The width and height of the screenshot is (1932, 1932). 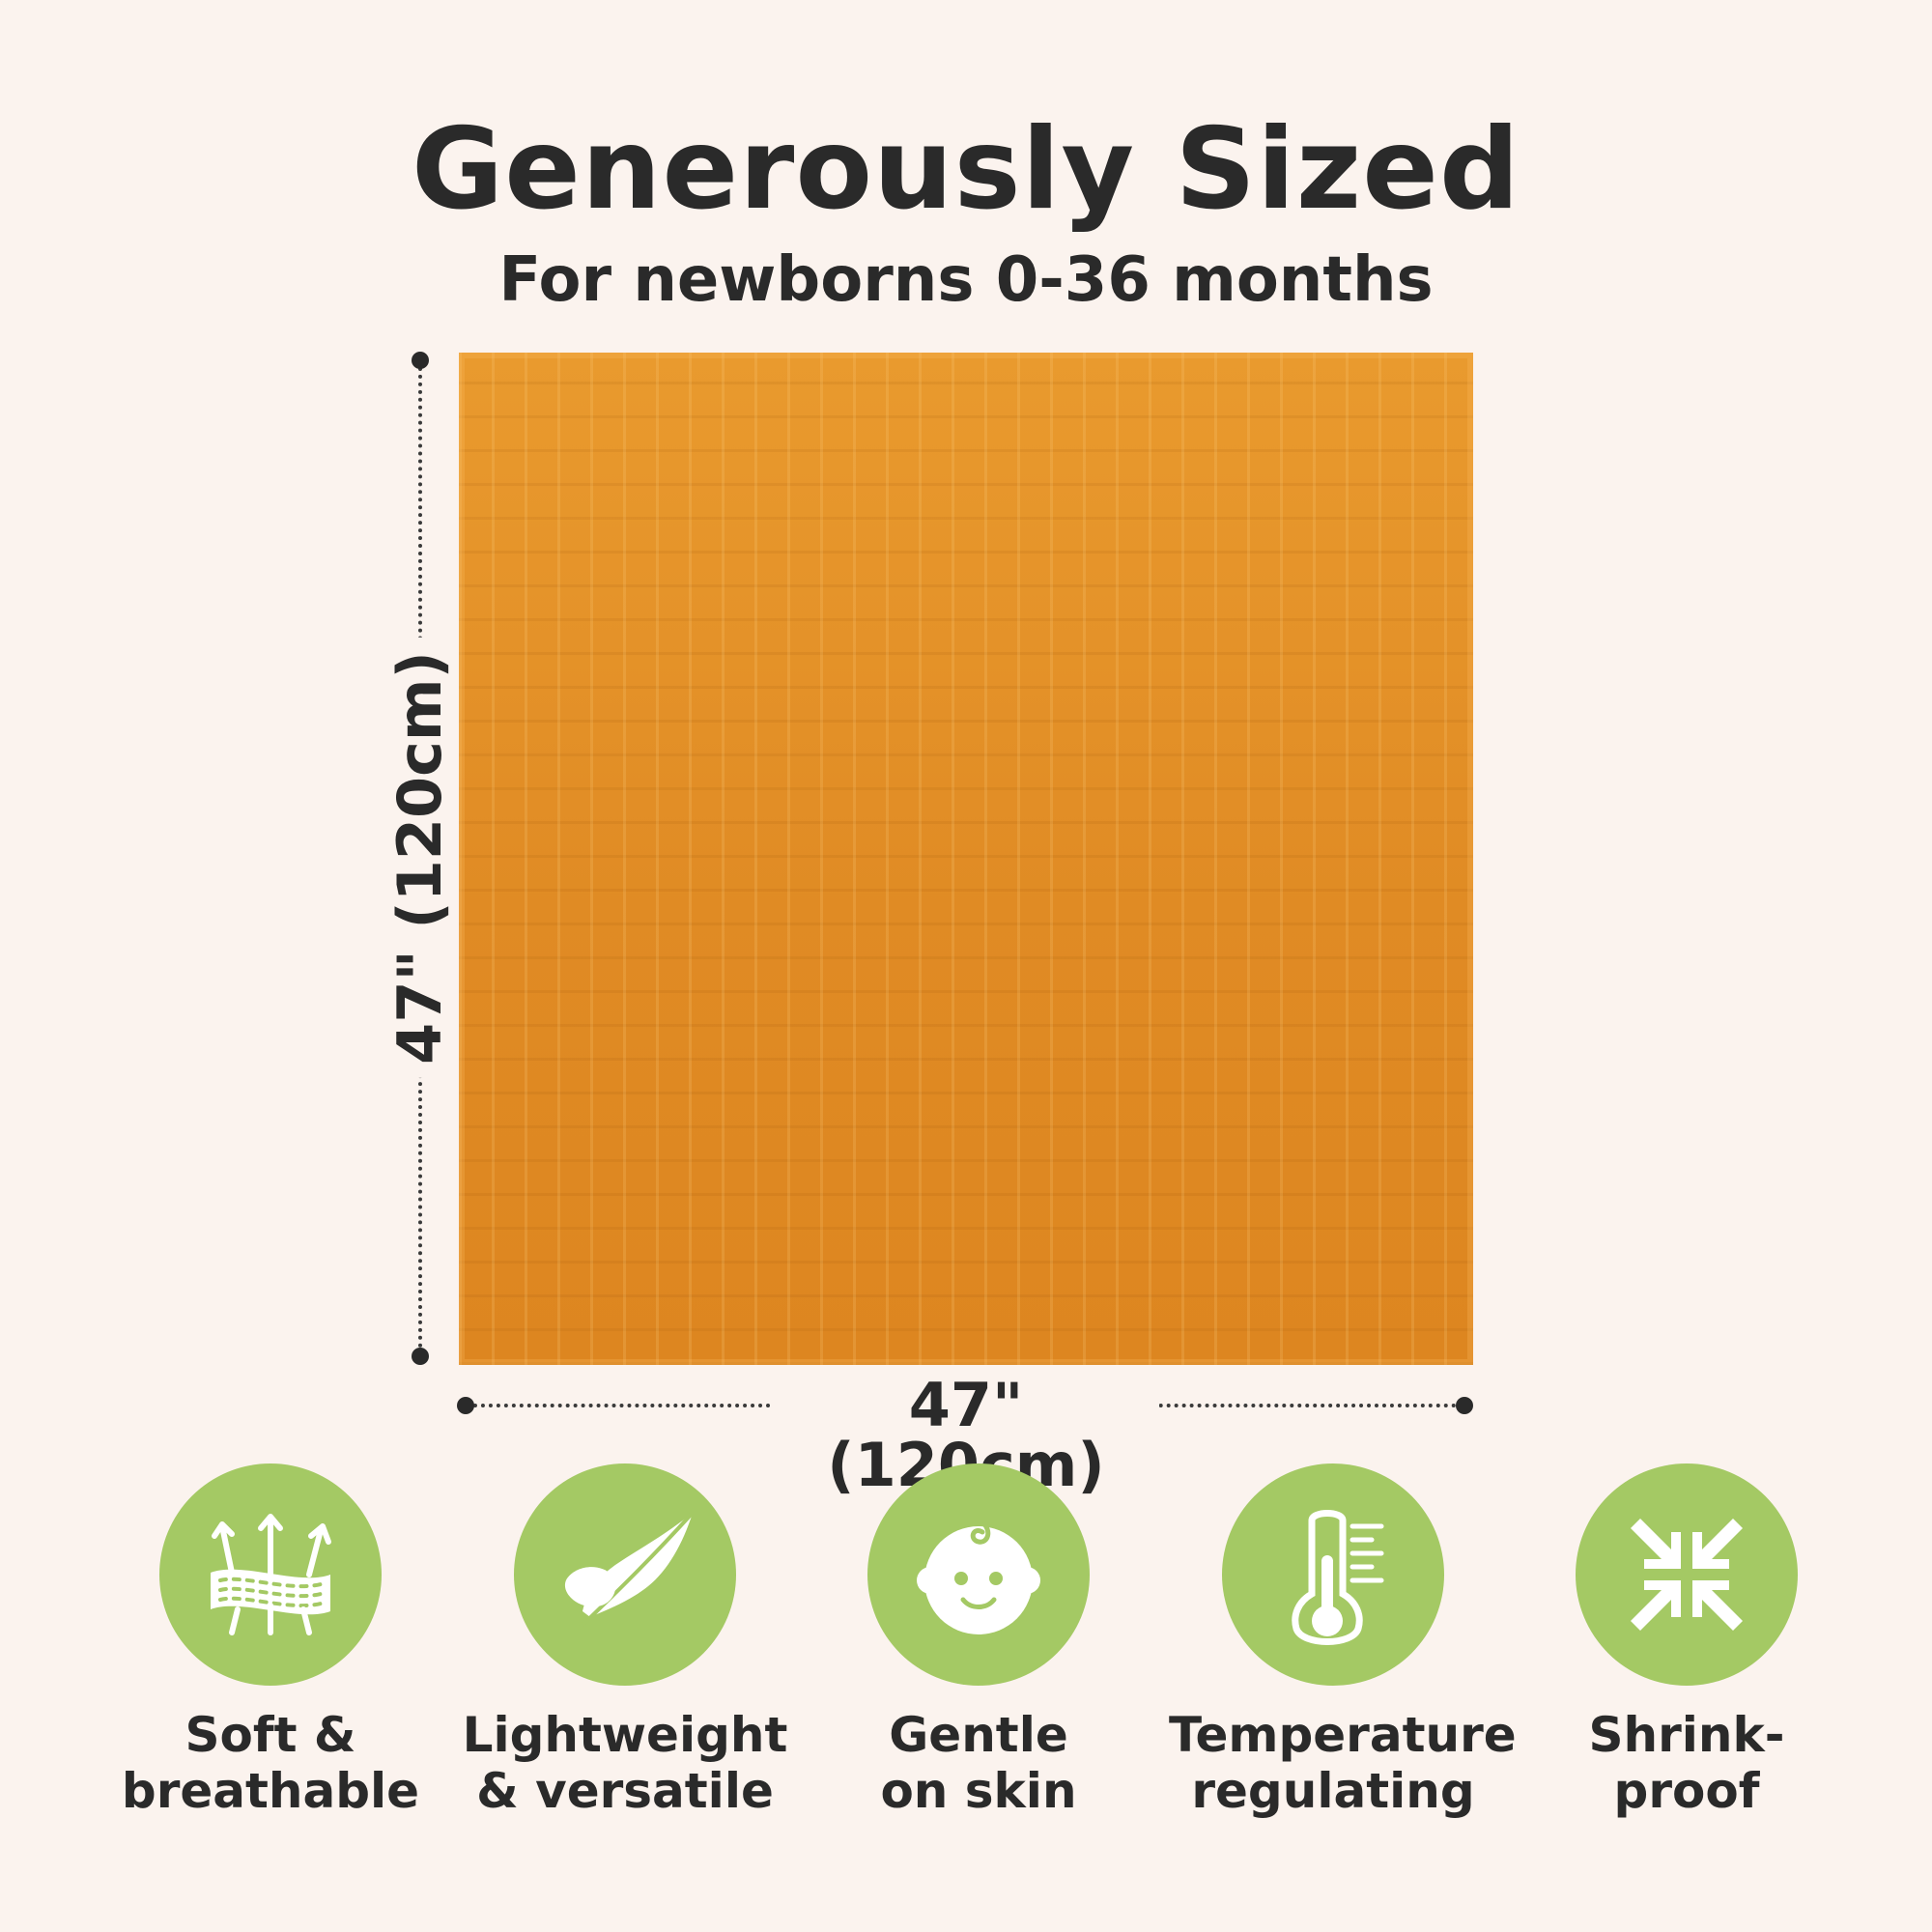 What do you see at coordinates (465, 1405) in the screenshot?
I see `width-dimension-left-dot` at bounding box center [465, 1405].